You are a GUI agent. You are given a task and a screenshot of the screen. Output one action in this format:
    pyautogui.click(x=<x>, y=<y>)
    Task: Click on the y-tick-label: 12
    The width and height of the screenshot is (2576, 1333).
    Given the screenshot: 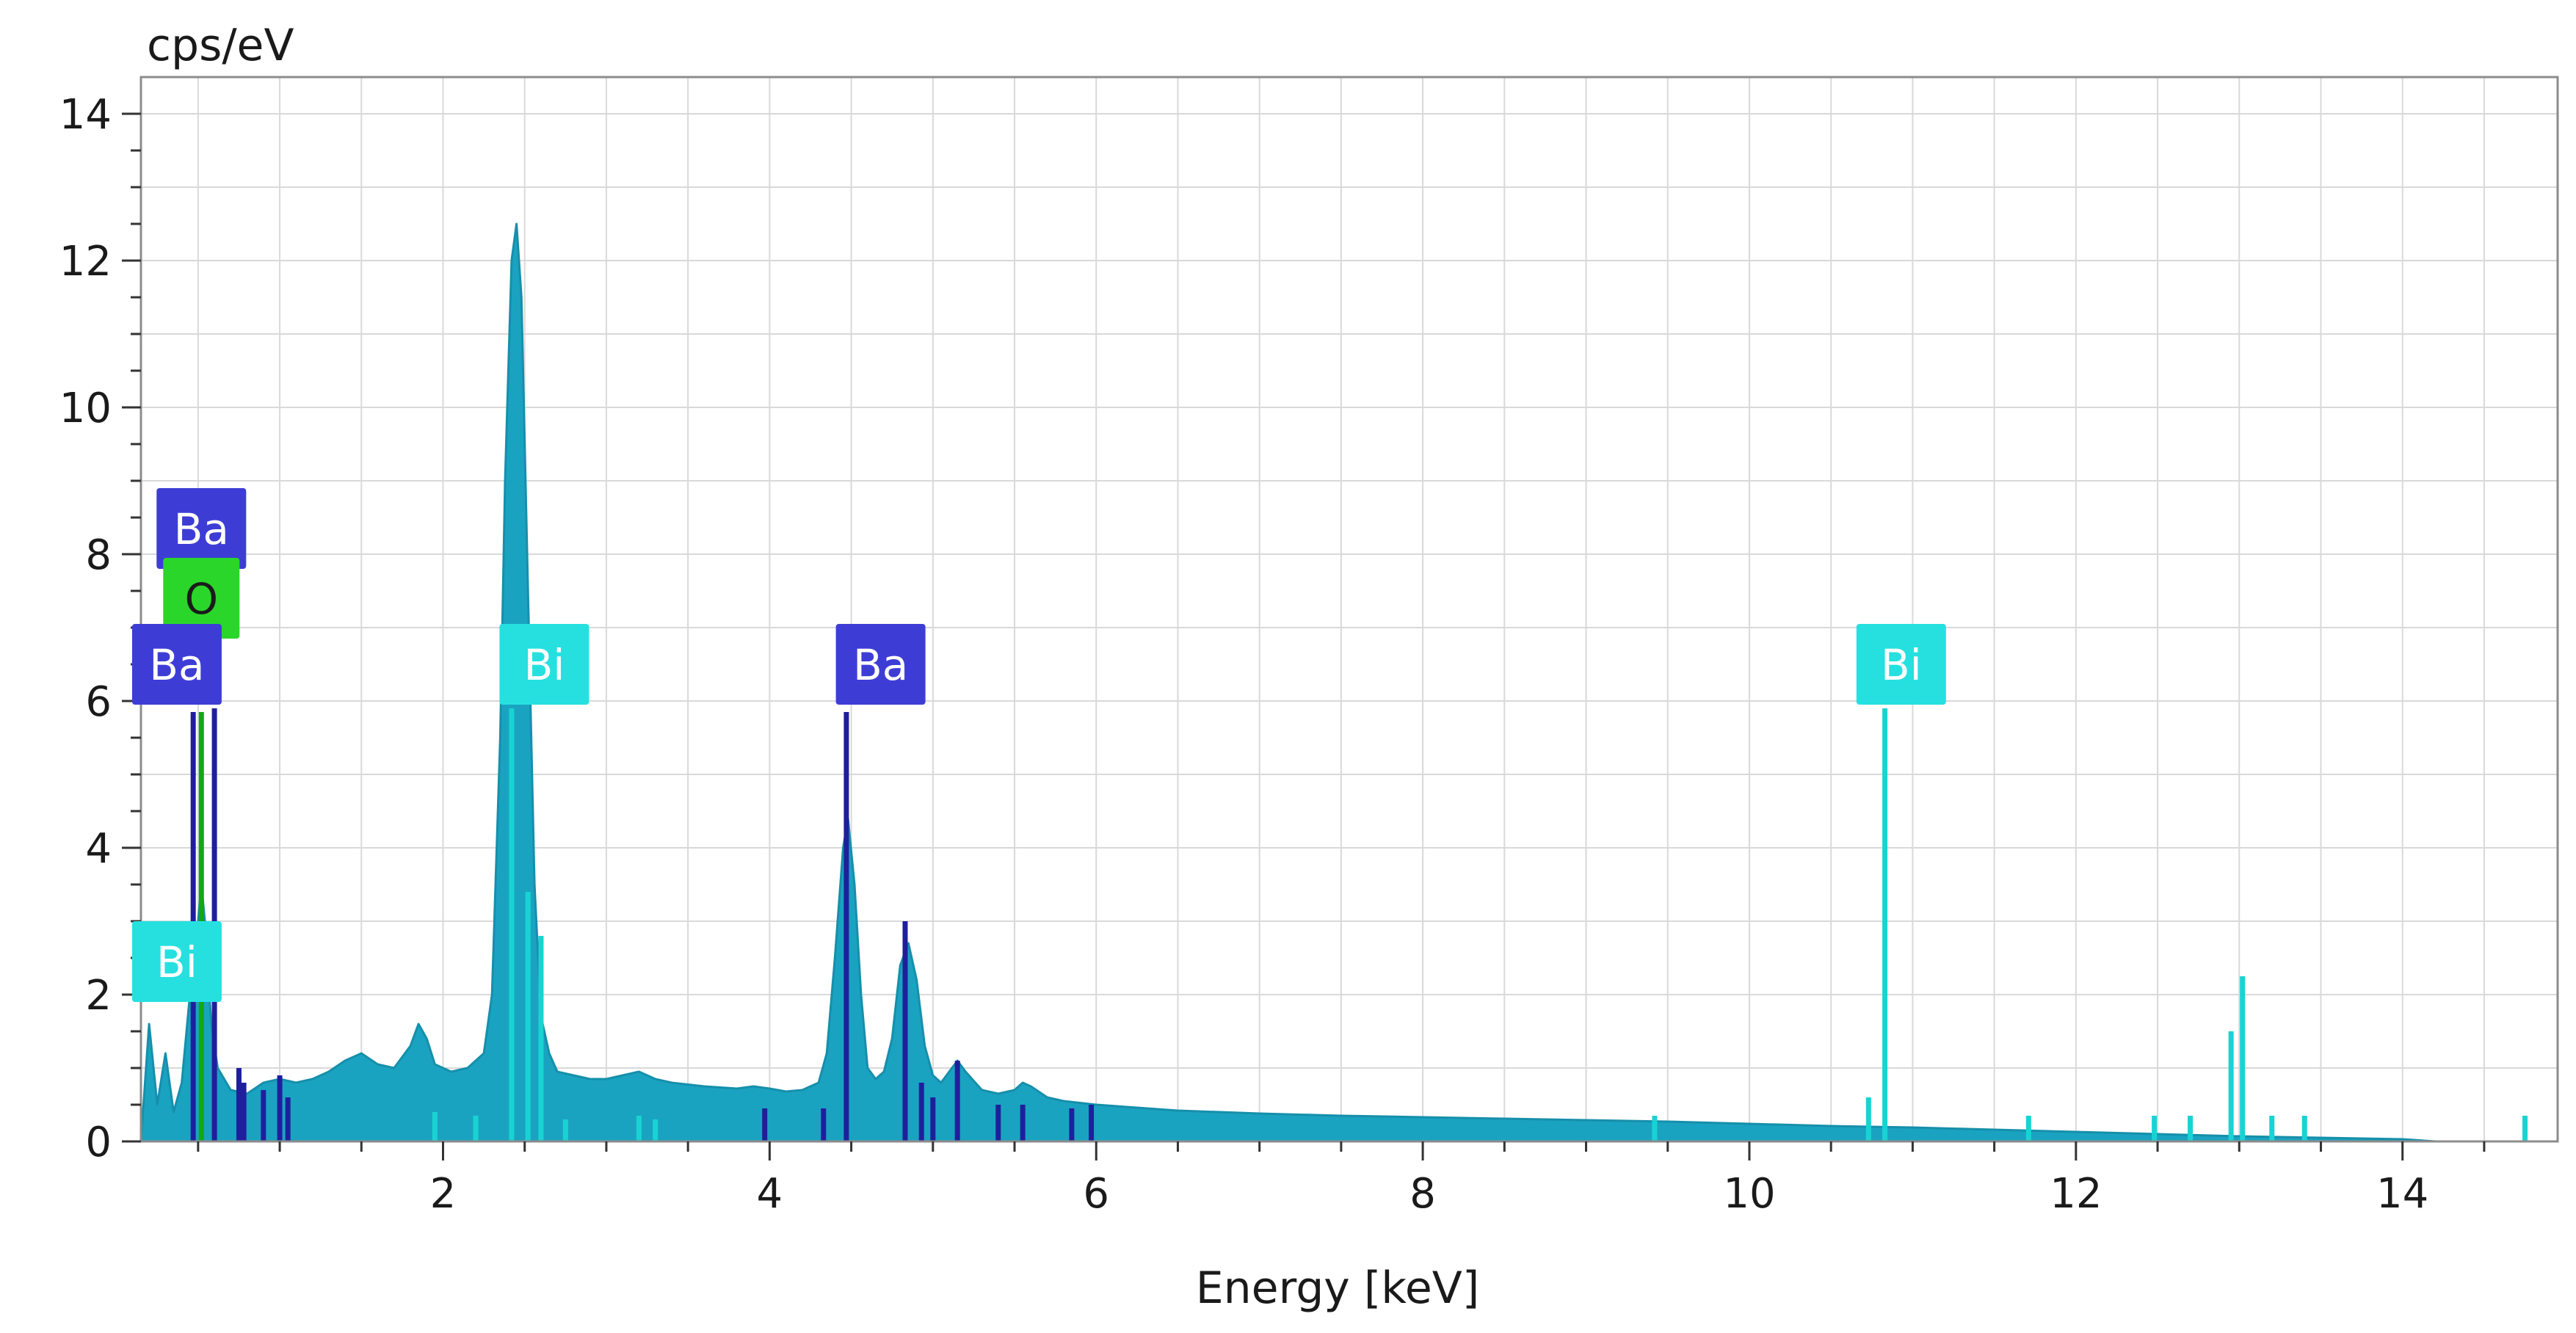 What is the action you would take?
    pyautogui.click(x=86, y=262)
    